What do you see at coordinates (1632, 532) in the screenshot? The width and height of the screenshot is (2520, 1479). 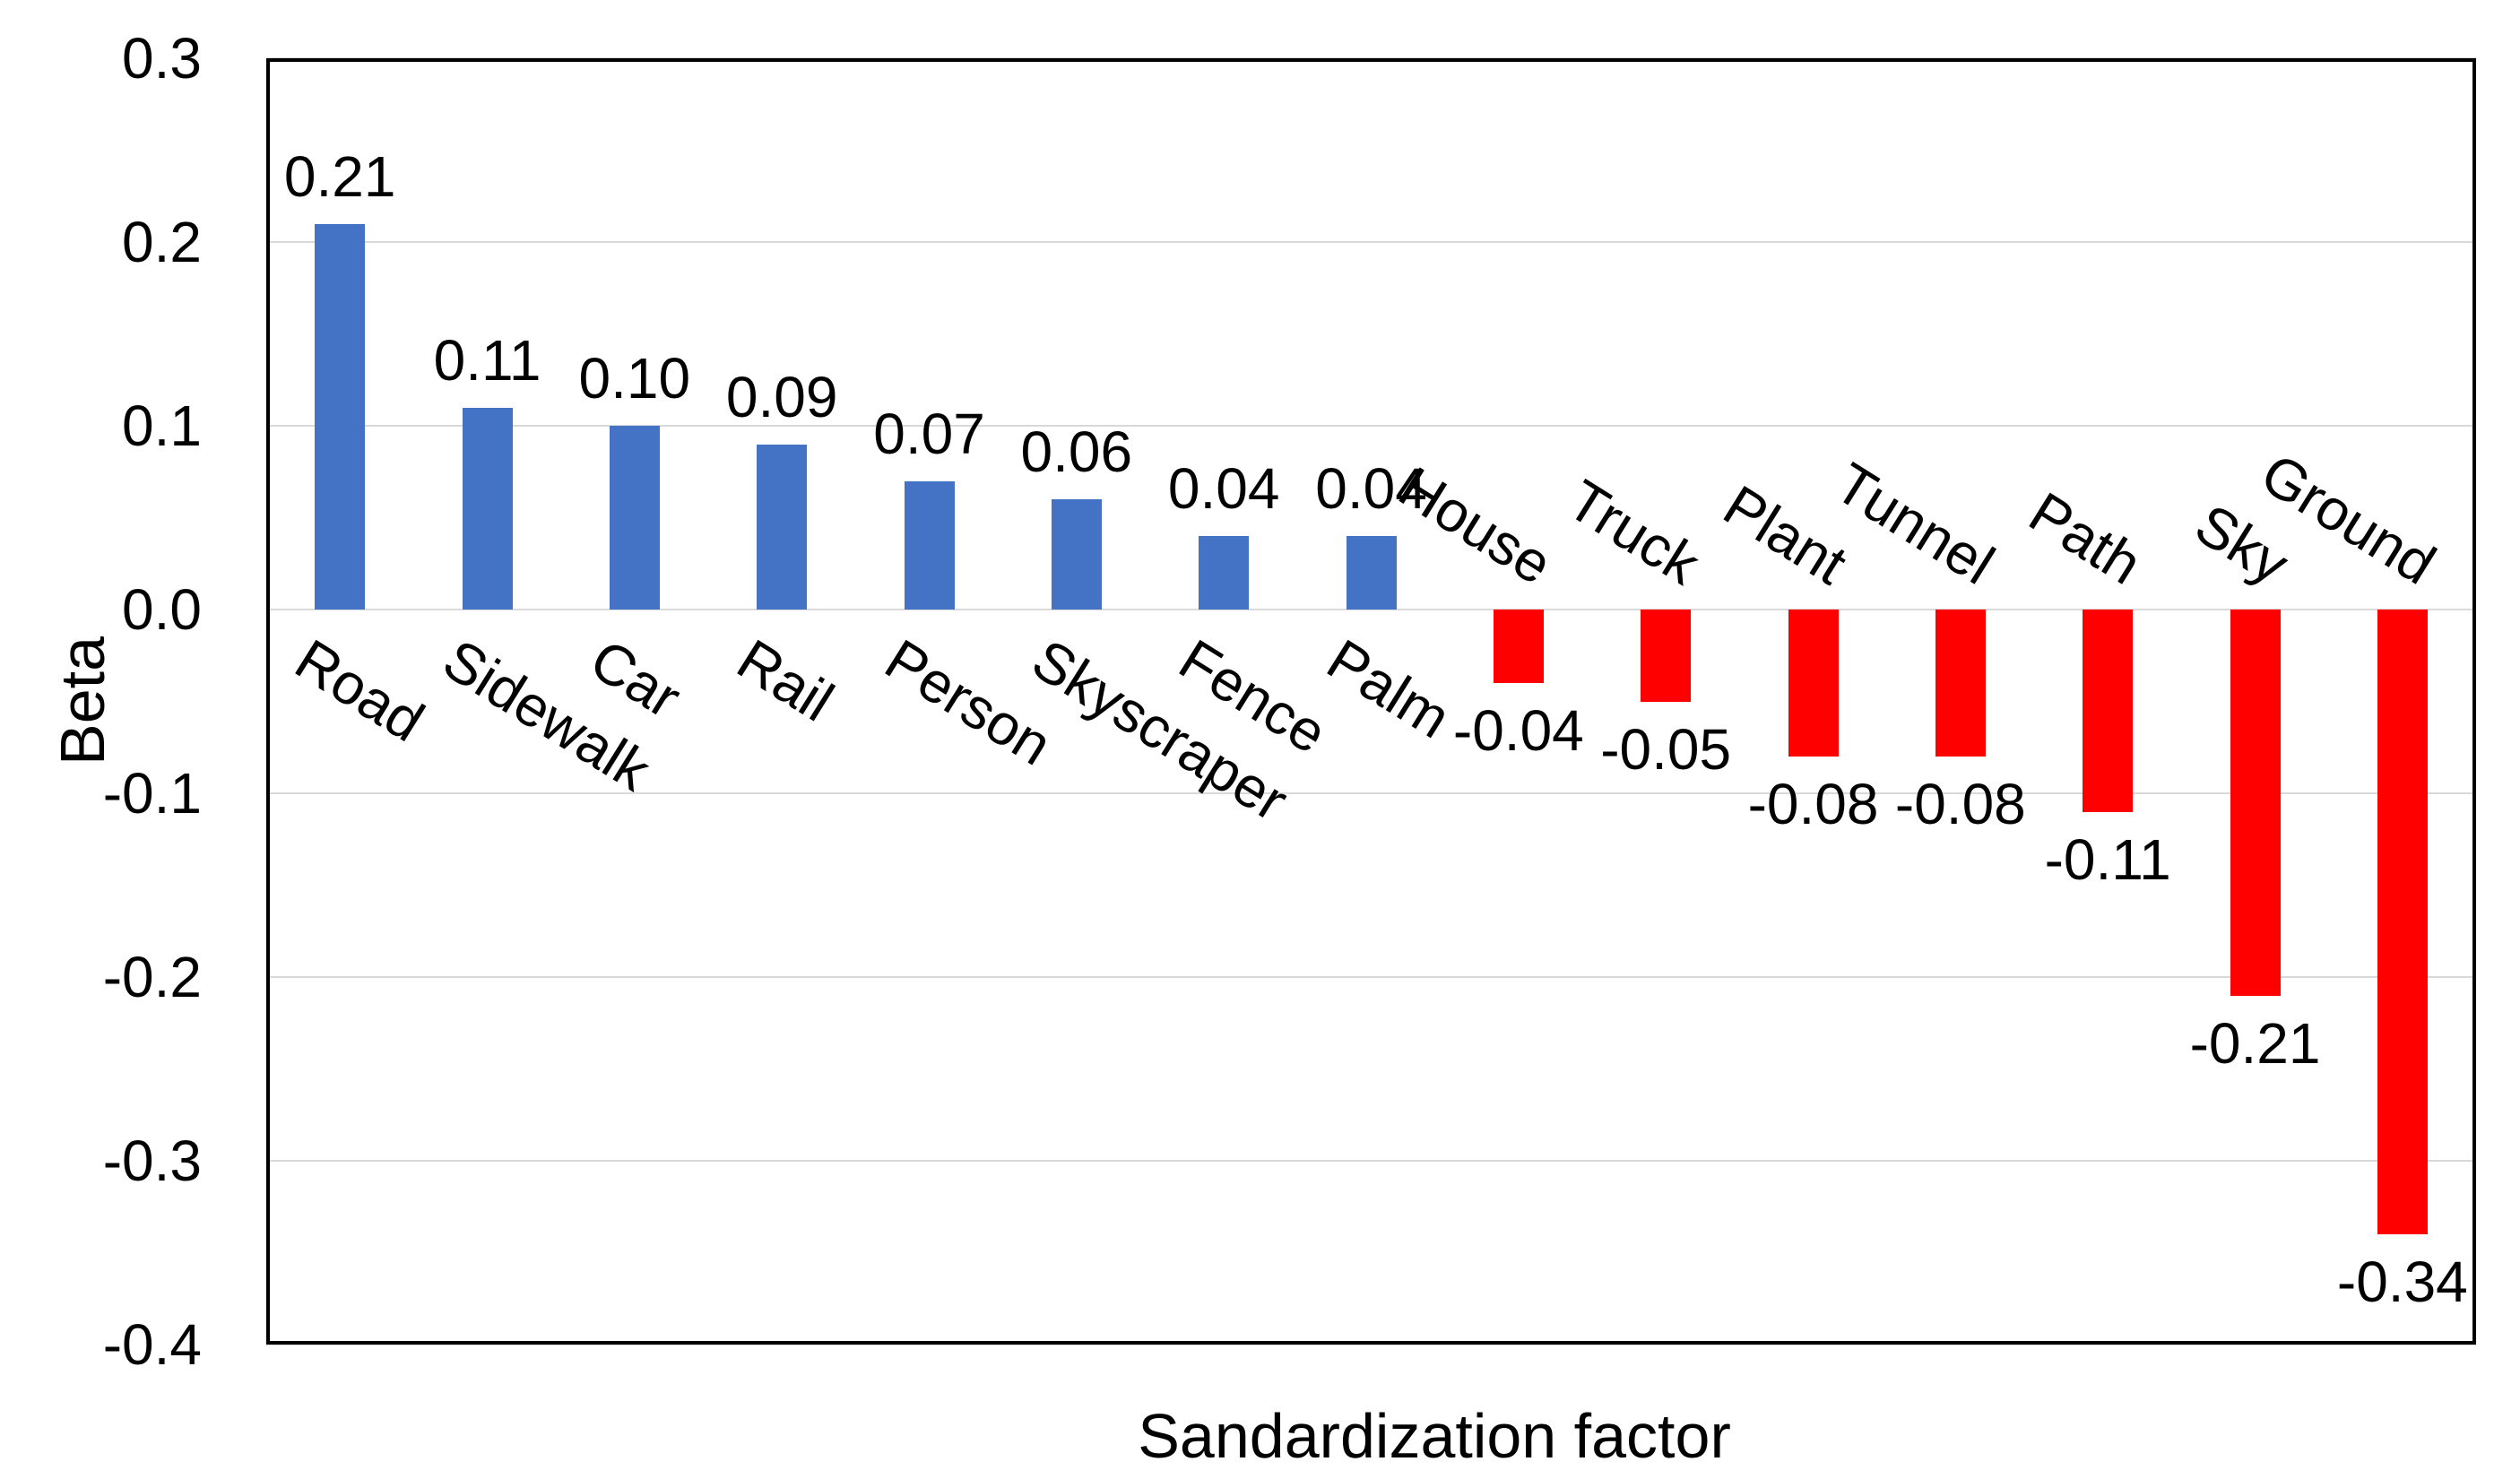 I see `category-label-truck: Truck` at bounding box center [1632, 532].